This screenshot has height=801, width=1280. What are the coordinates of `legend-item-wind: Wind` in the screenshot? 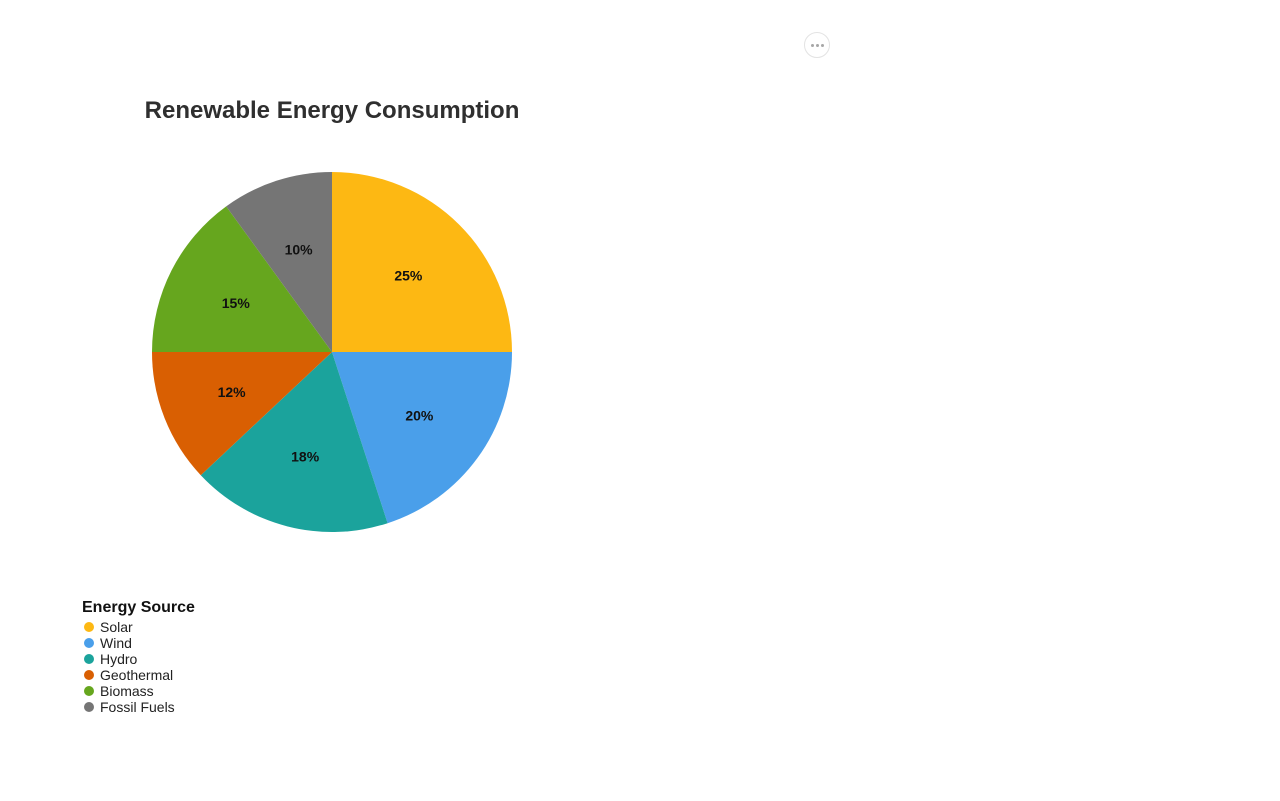 It's located at (138, 643).